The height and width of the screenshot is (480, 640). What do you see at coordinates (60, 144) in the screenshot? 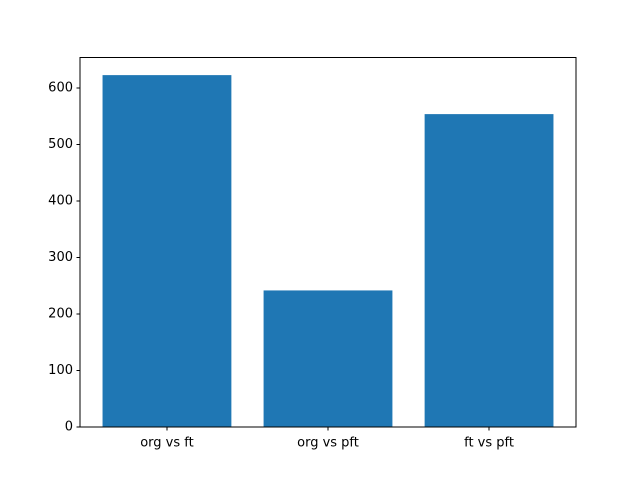
I see `y-tick-label: 500` at bounding box center [60, 144].